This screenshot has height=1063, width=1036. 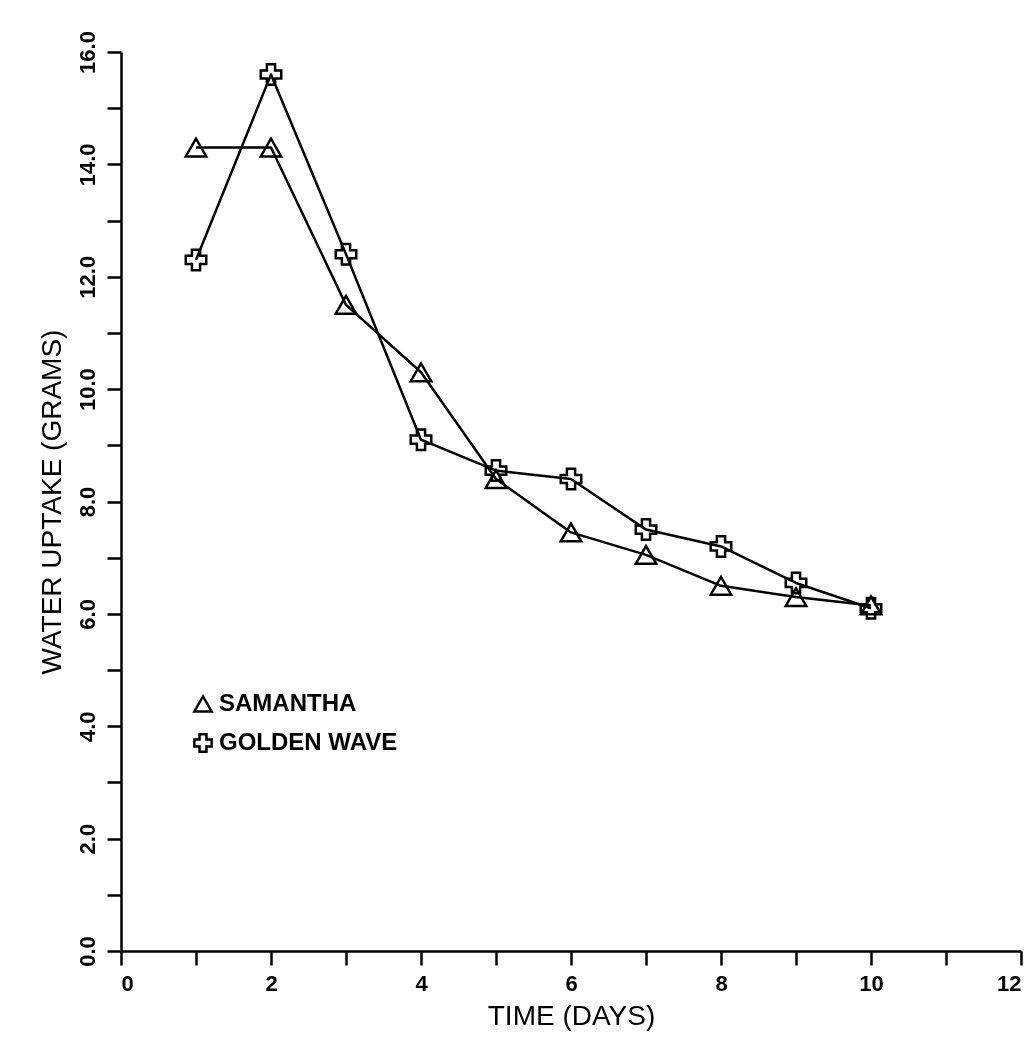 I want to click on x-tick-label: 8, so click(x=721, y=983).